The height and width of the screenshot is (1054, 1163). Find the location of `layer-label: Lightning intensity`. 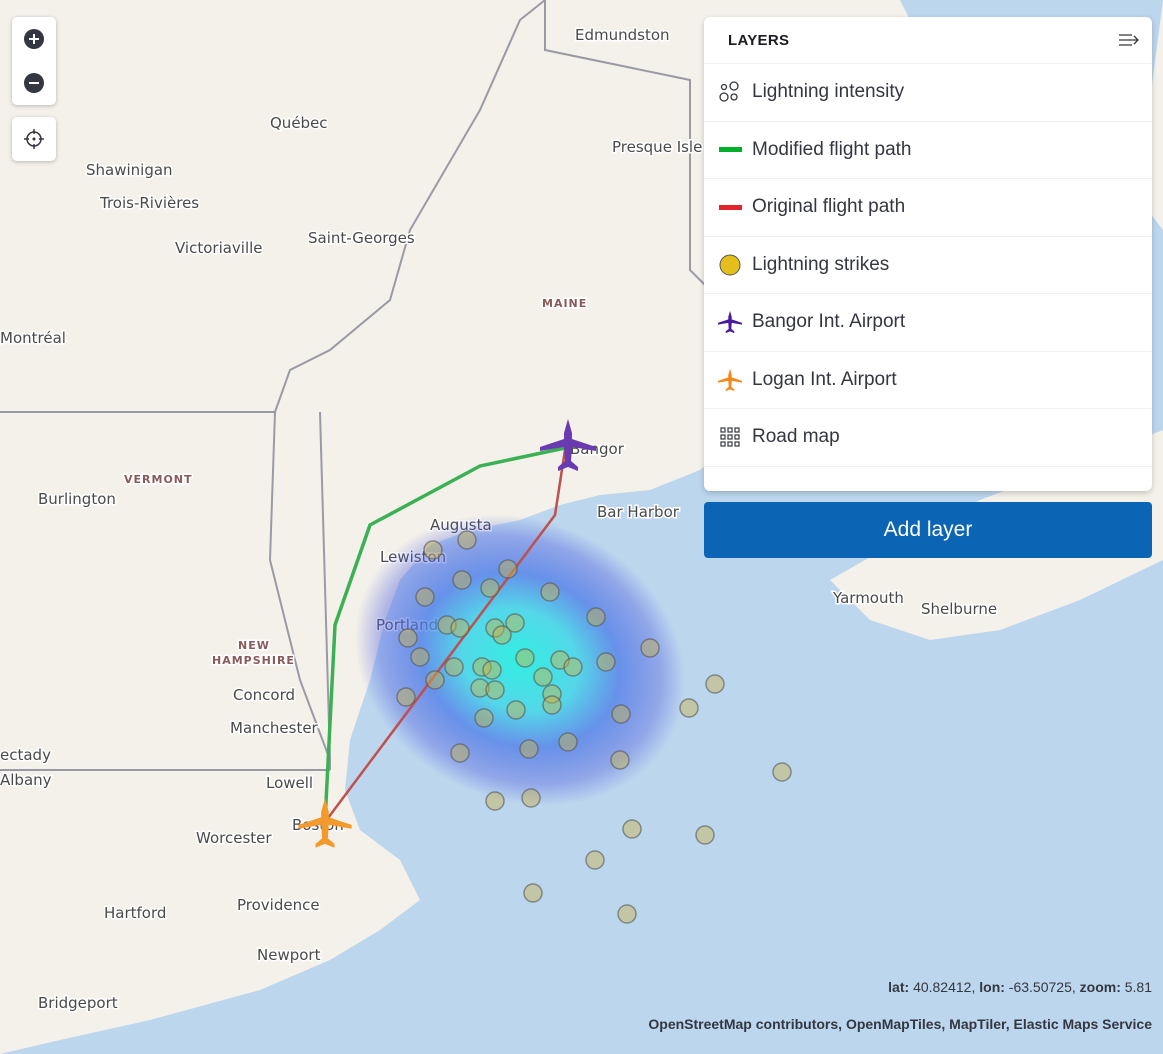

layer-label: Lightning intensity is located at coordinates (828, 92).